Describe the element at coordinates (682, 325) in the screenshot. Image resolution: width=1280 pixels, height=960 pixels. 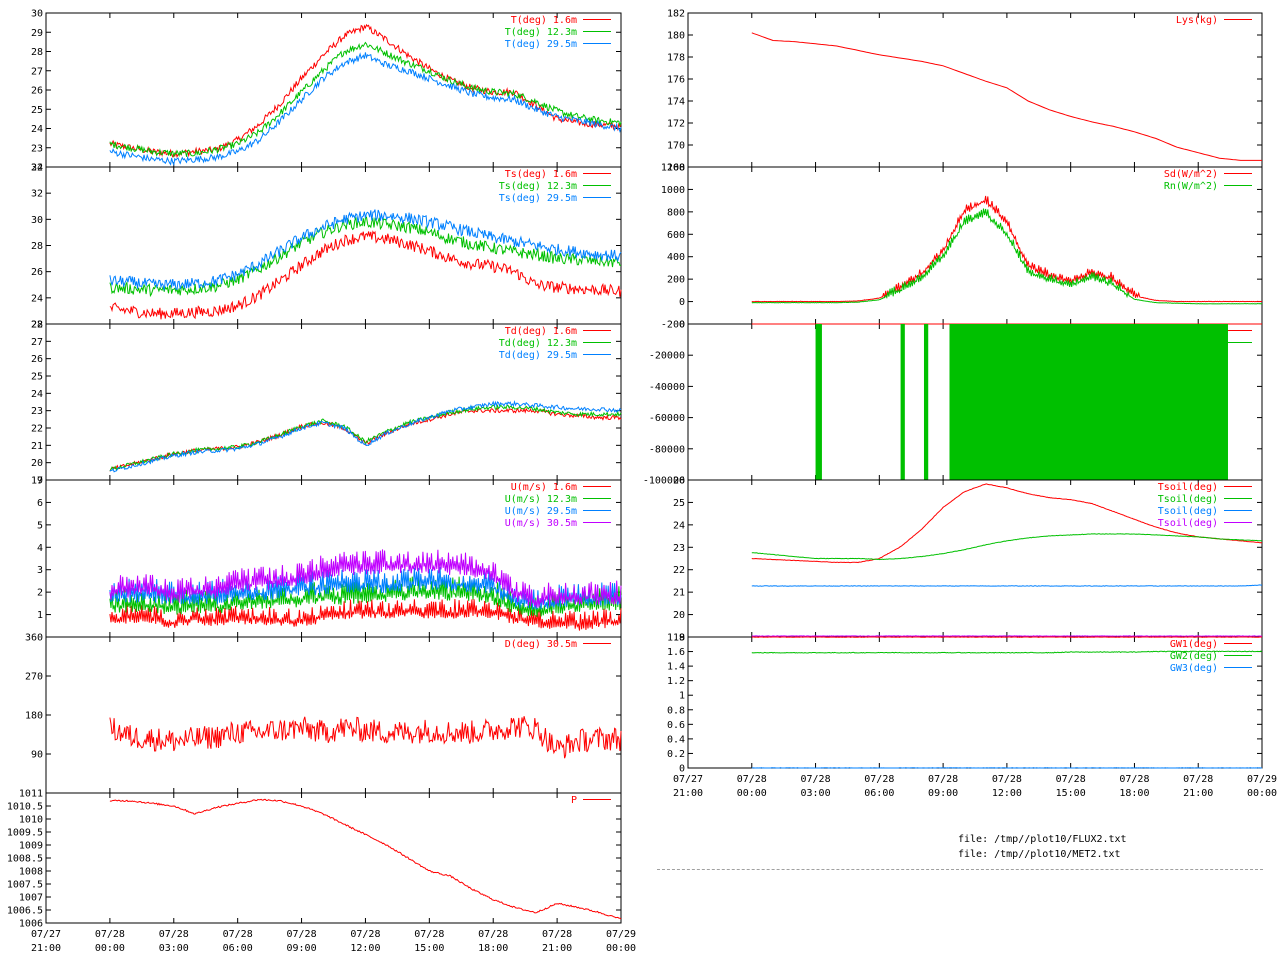
I see `ytick-label-G: 0` at that location.